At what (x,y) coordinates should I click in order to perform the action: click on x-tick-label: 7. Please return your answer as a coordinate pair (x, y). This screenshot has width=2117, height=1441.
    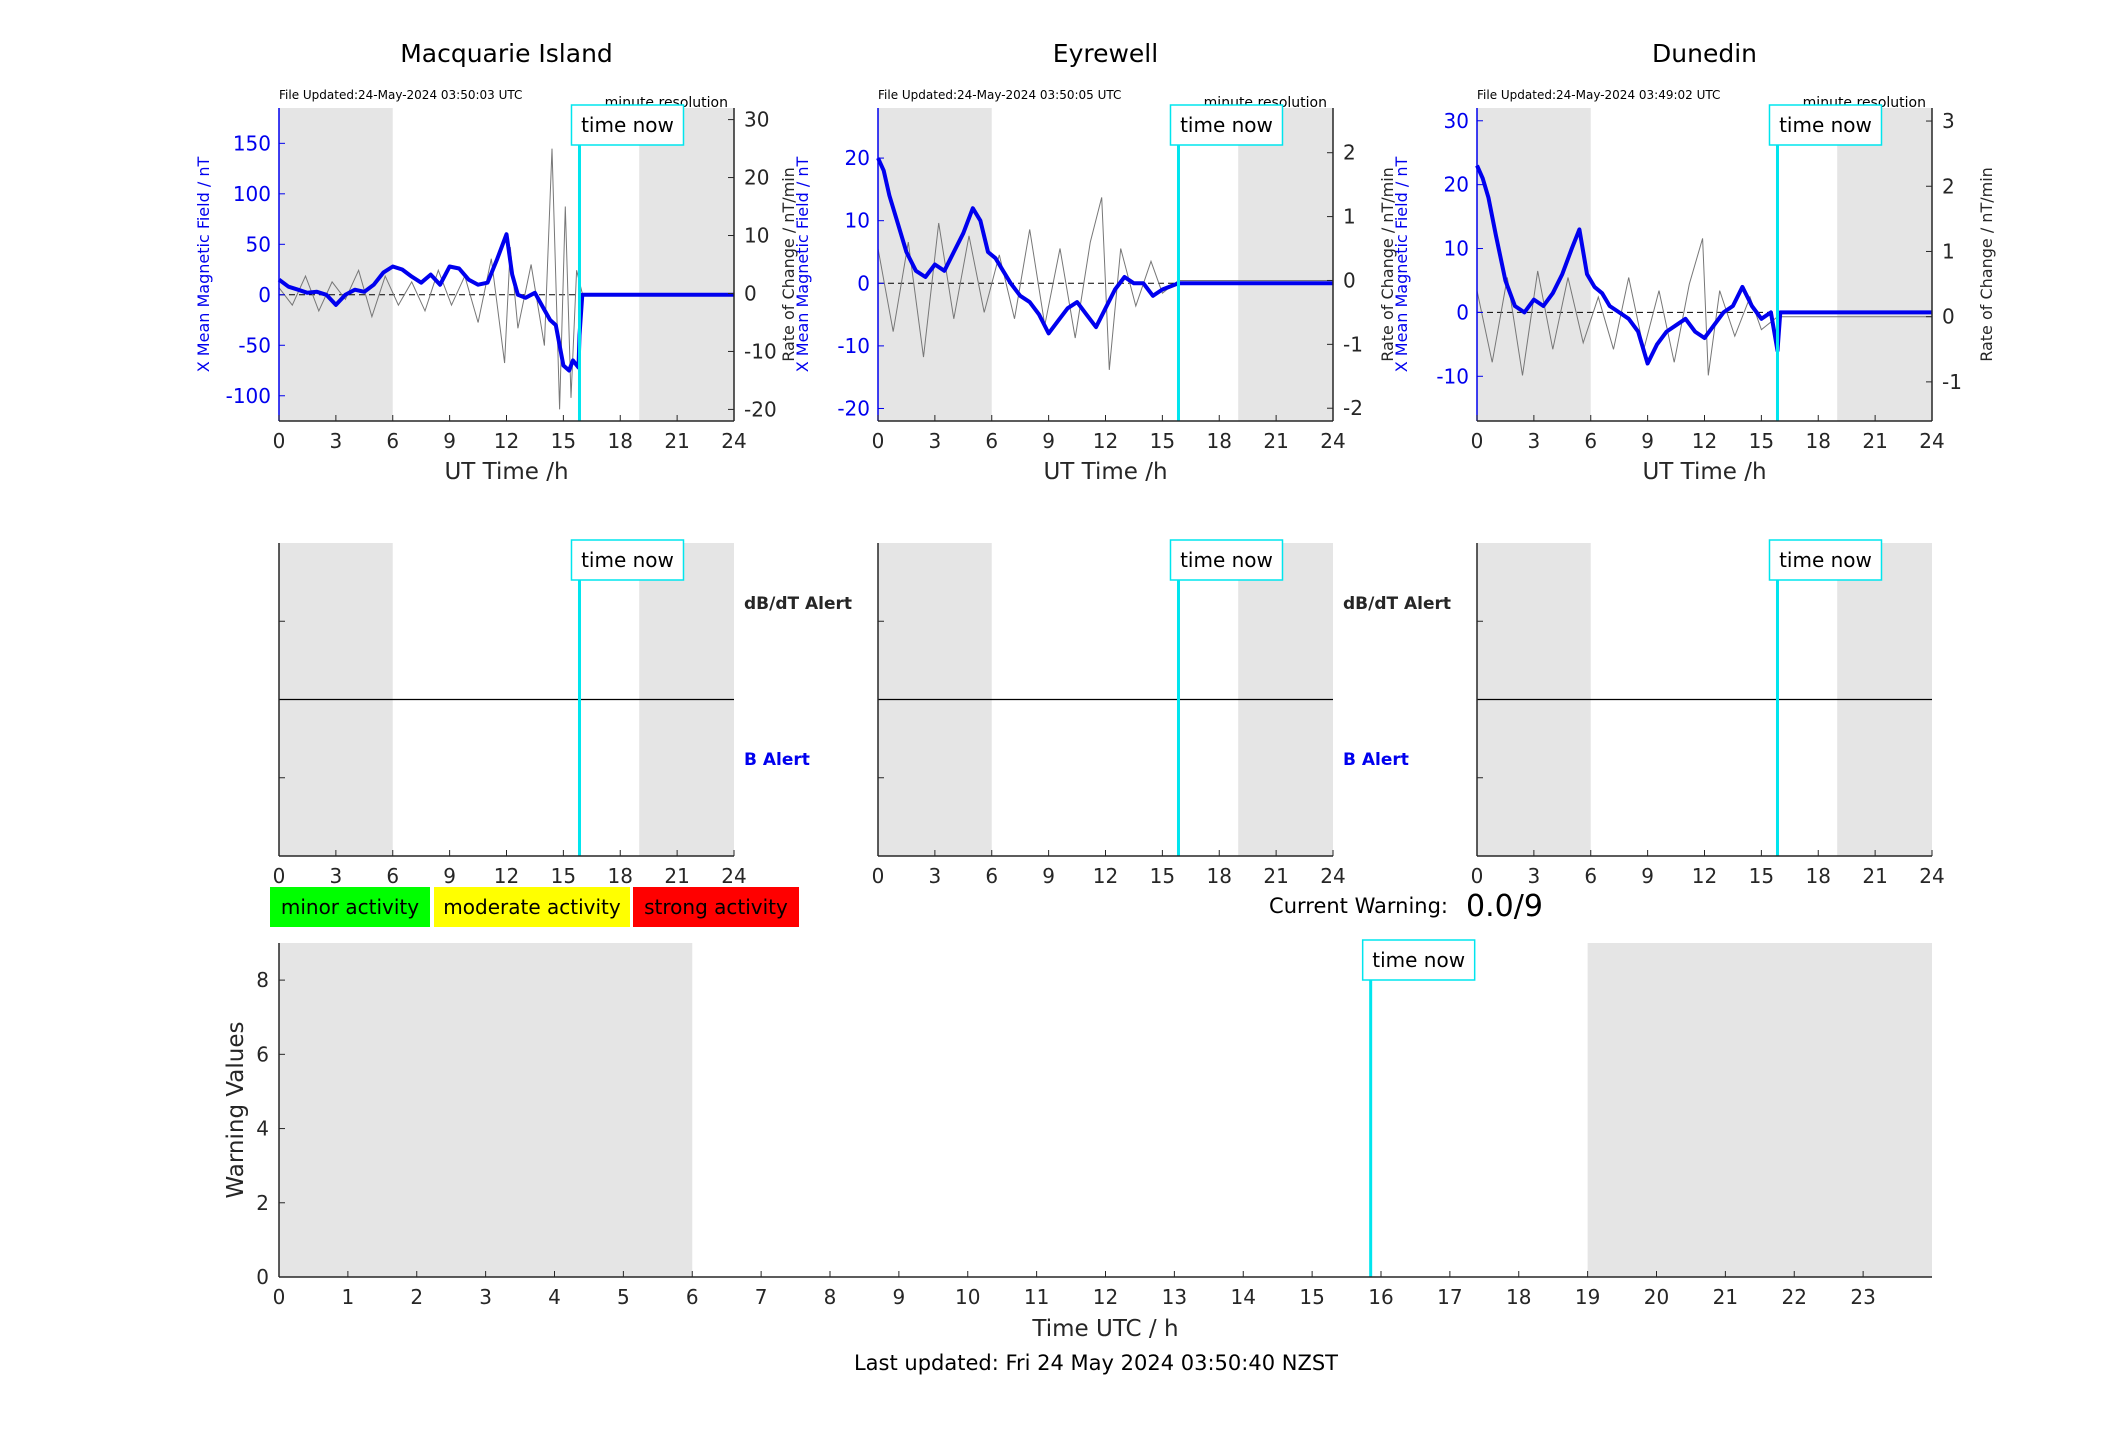
    Looking at the image, I should click on (761, 1297).